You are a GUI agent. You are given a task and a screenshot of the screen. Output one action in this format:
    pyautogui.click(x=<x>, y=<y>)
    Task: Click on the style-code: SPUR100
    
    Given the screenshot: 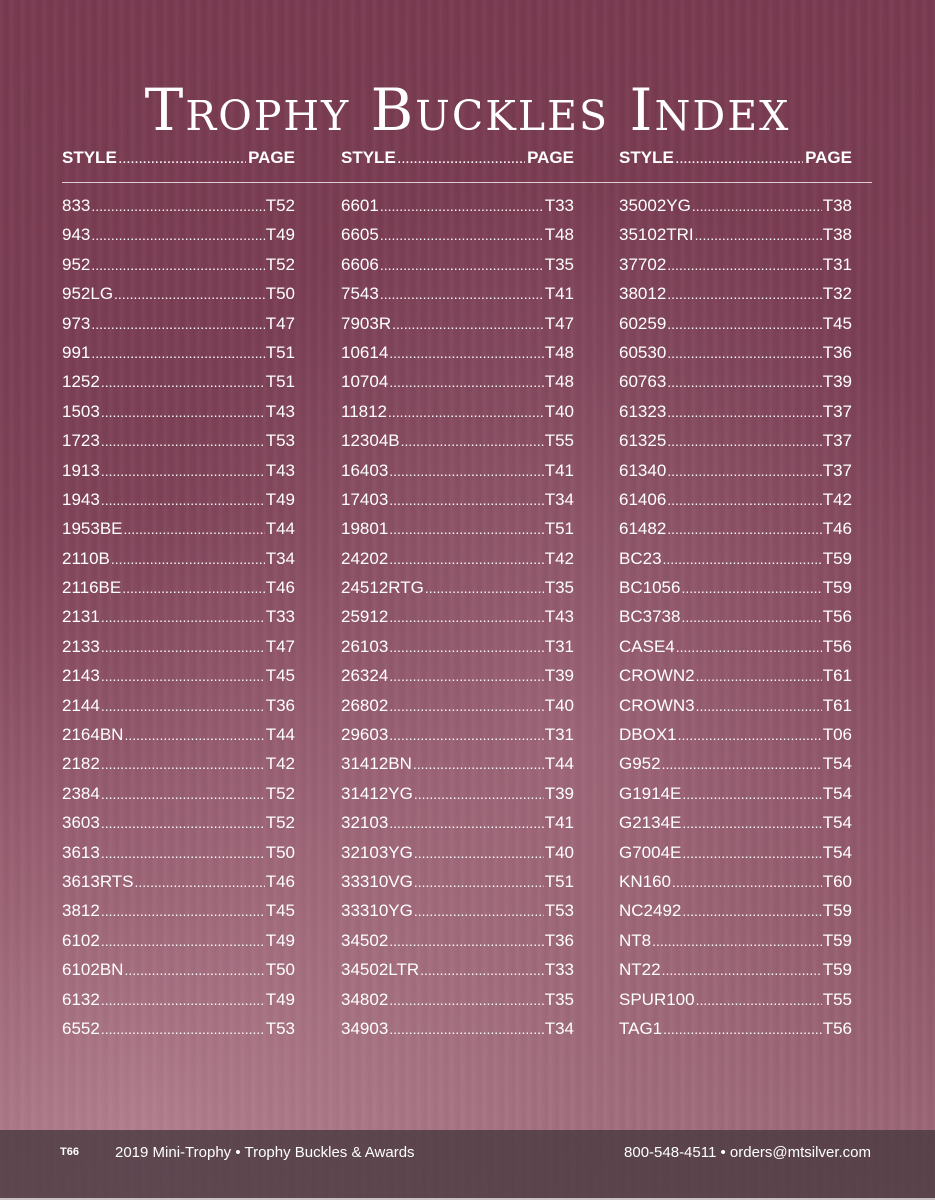 What is the action you would take?
    pyautogui.click(x=657, y=999)
    